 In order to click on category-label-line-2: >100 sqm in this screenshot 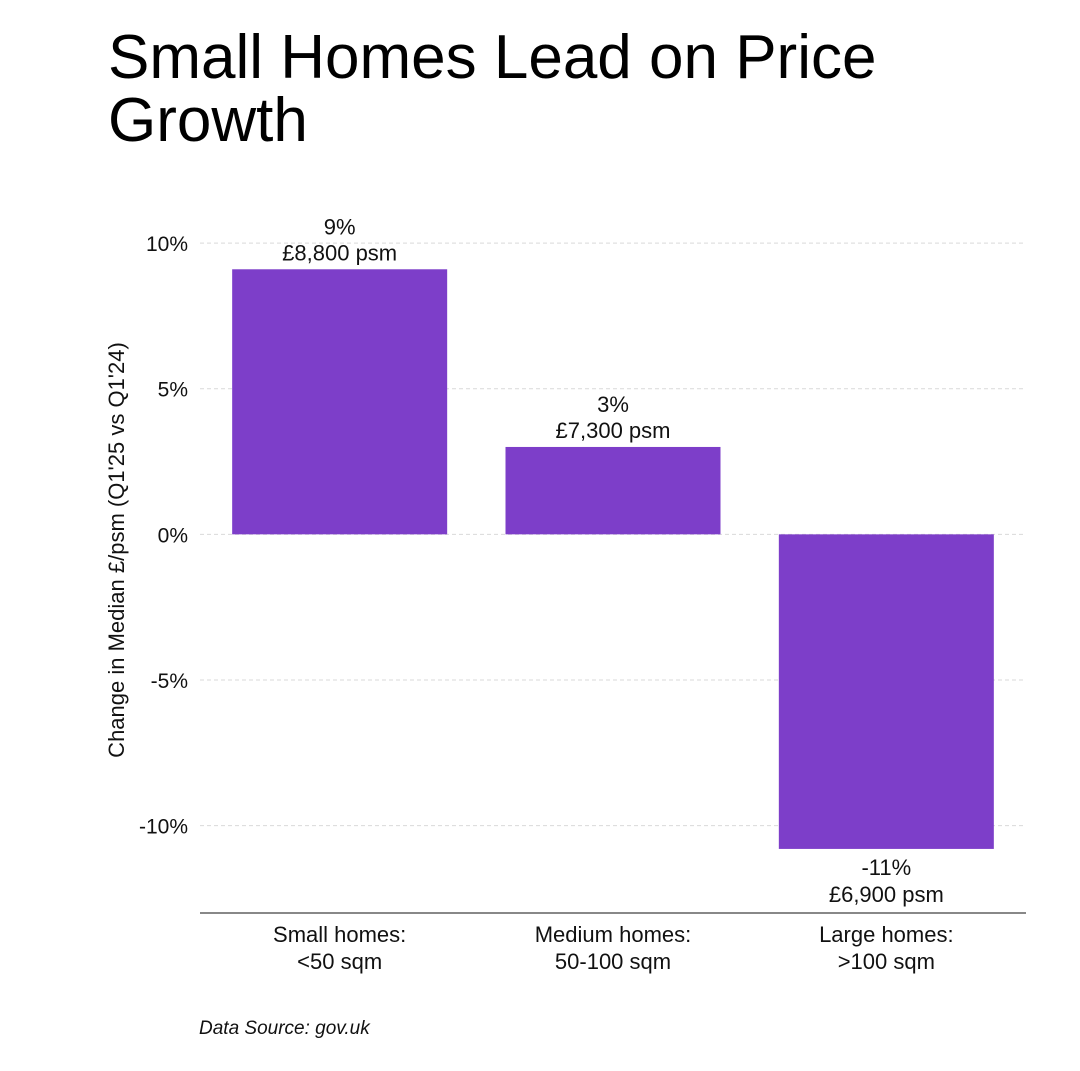, I will do `click(886, 961)`.